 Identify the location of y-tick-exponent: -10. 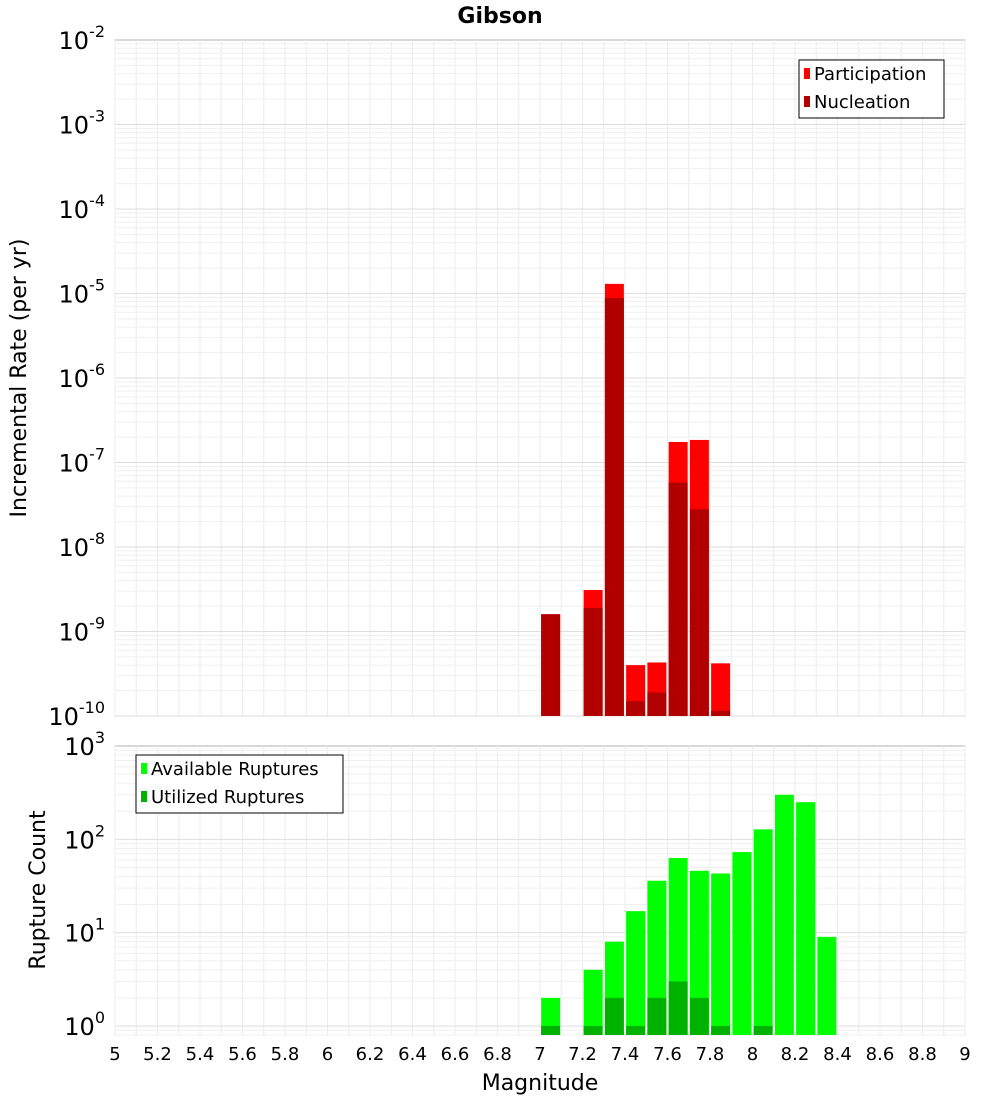
(92, 707).